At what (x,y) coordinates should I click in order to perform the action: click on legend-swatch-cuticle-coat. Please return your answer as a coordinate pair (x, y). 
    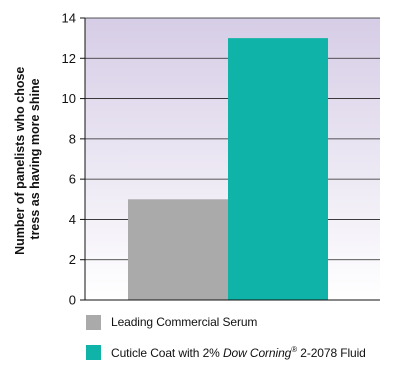
    Looking at the image, I should click on (93, 352).